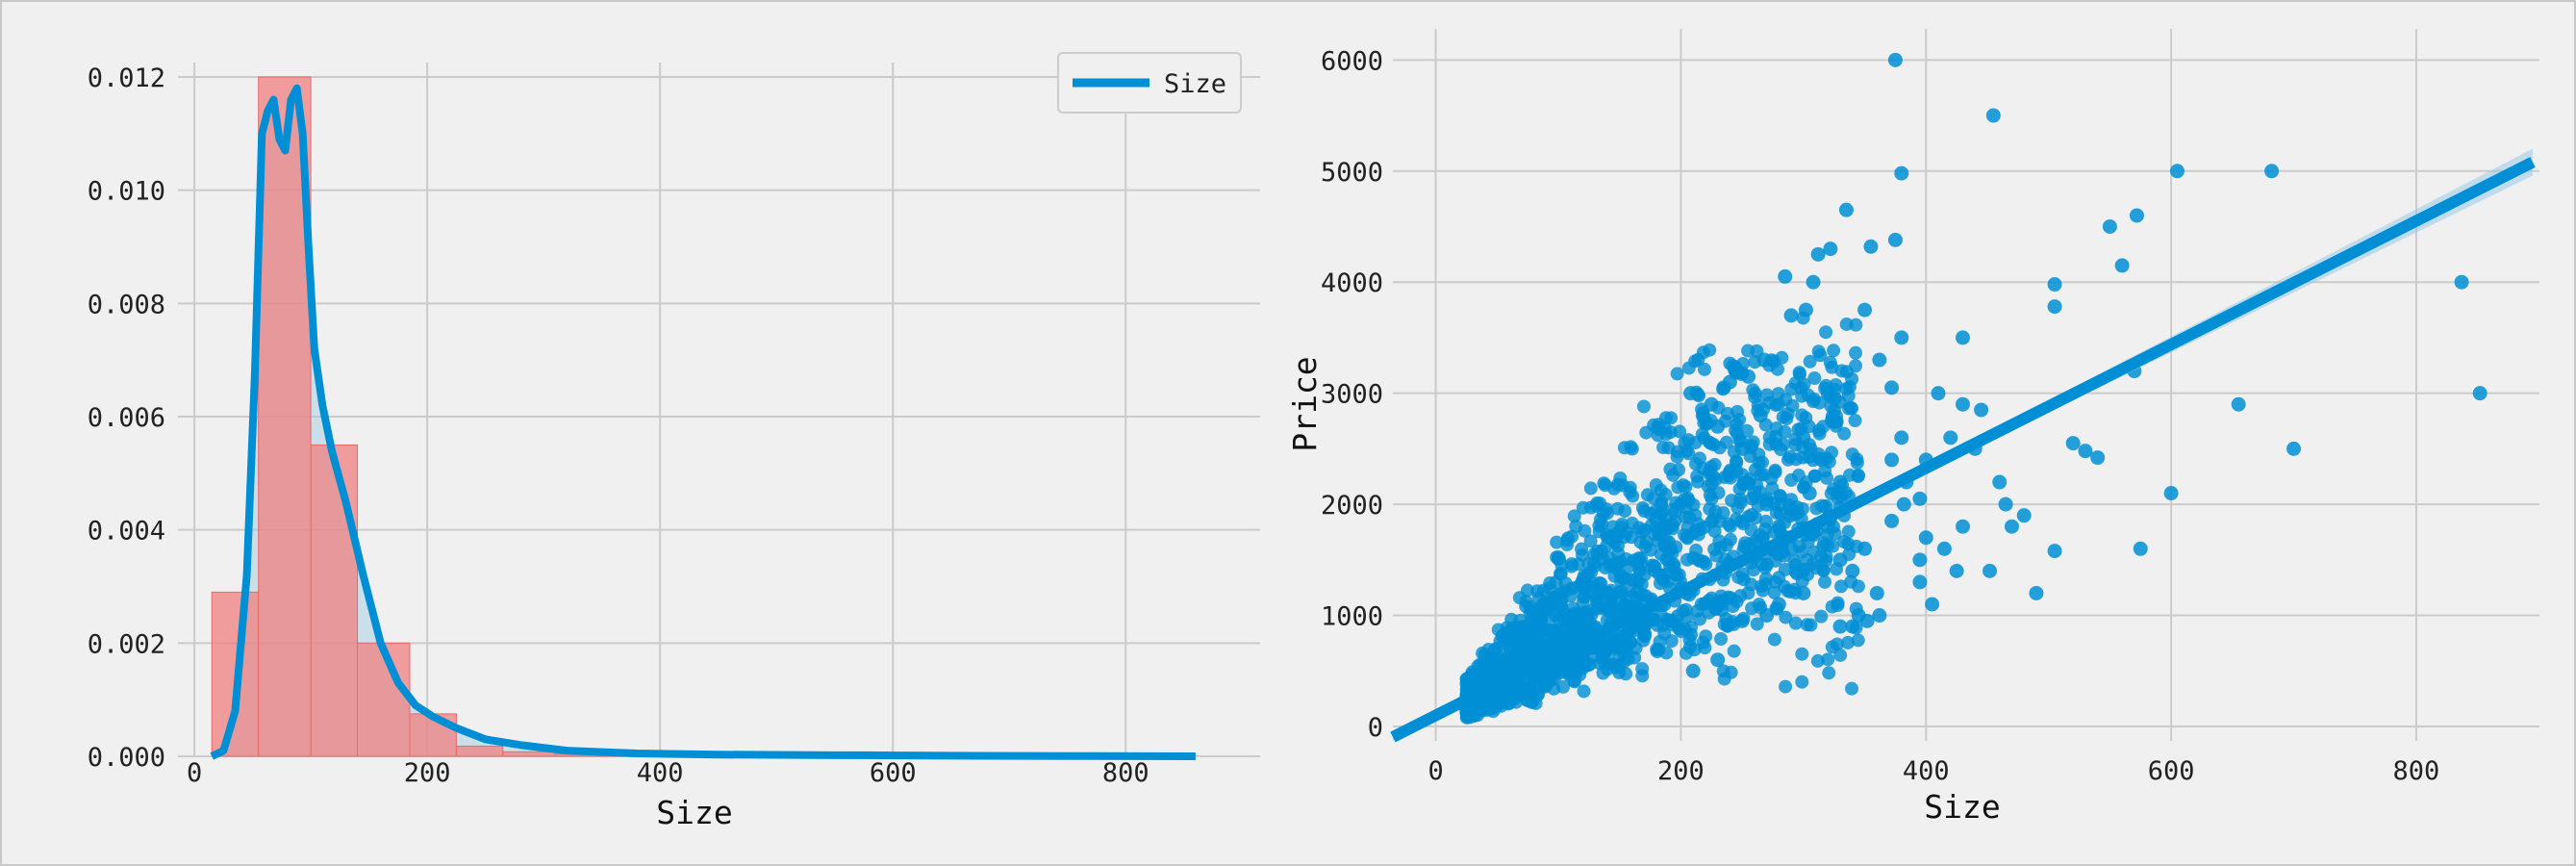 Image resolution: width=2576 pixels, height=866 pixels. What do you see at coordinates (127, 644) in the screenshot?
I see `y-tick-label: 0.002` at bounding box center [127, 644].